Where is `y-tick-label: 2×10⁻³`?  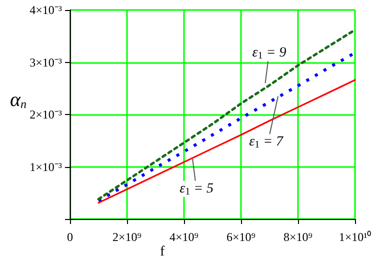 y-tick-label: 2×10⁻³ is located at coordinates (46, 115).